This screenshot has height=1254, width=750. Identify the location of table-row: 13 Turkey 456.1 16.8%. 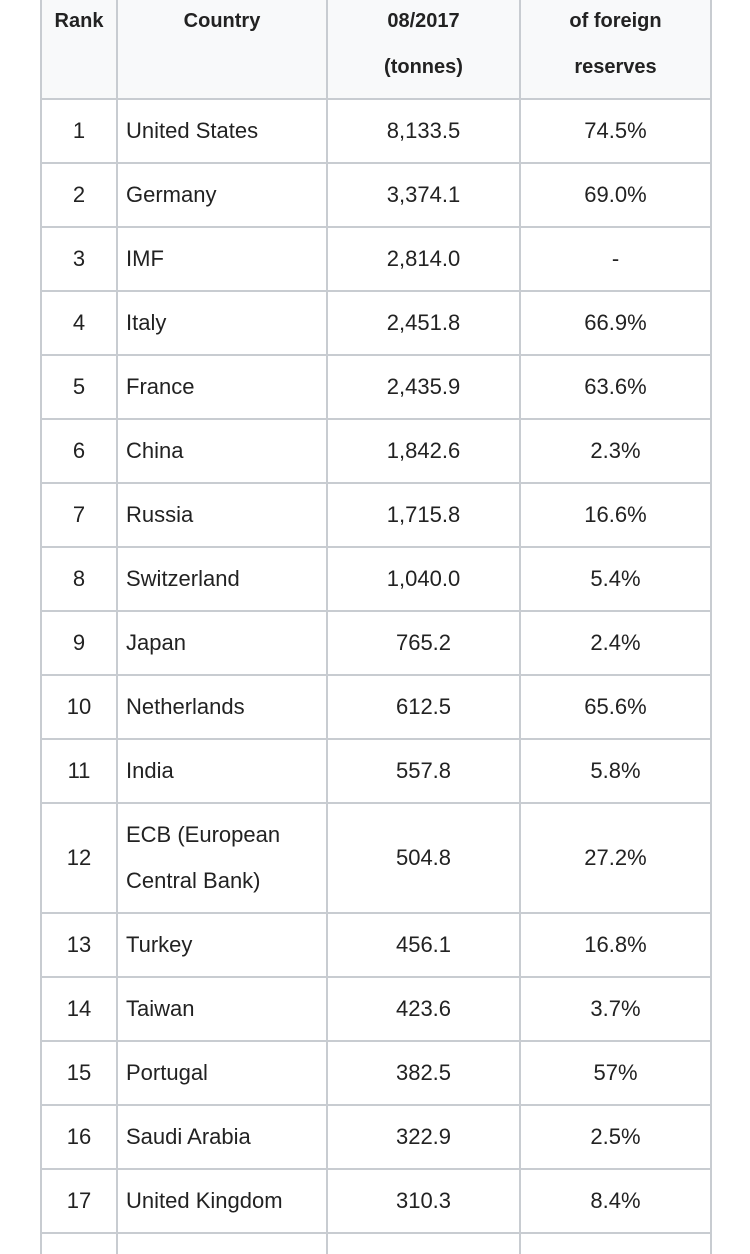
(376, 945).